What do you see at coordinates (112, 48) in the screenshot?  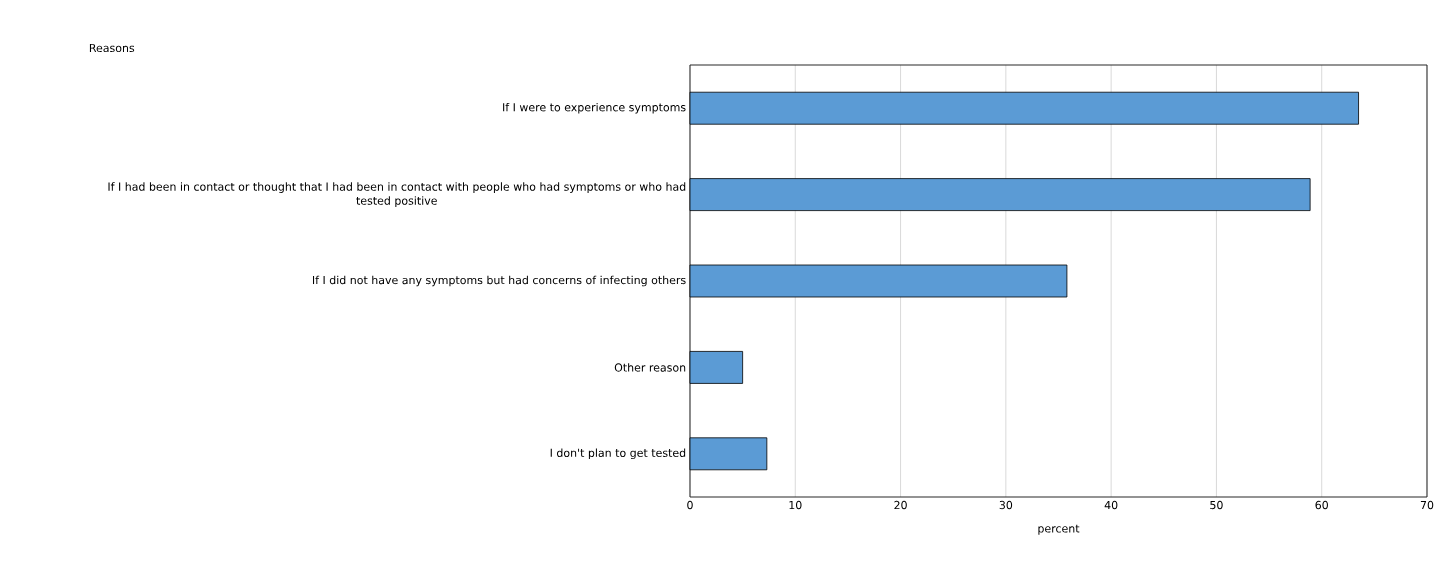 I see `y-axis-title: Reasons` at bounding box center [112, 48].